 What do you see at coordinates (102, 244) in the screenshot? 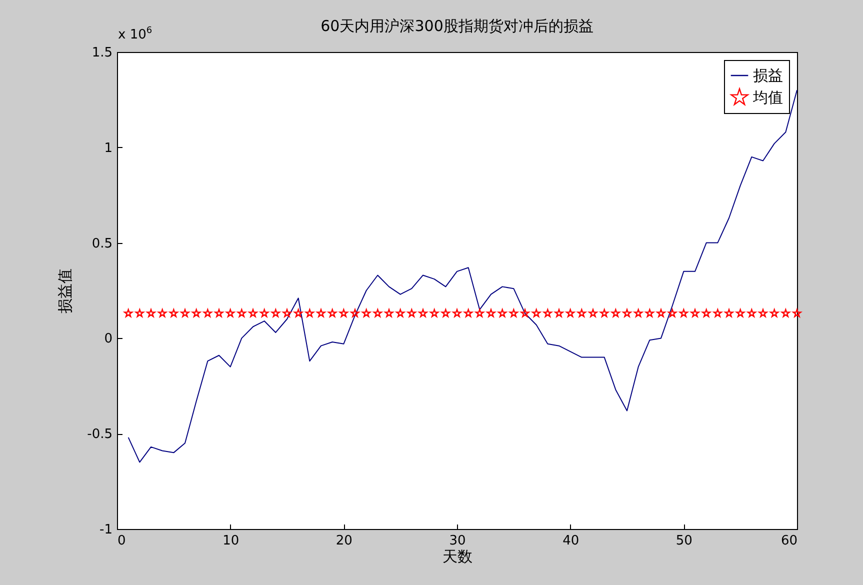
I see `y-tick-label: 0.5` at bounding box center [102, 244].